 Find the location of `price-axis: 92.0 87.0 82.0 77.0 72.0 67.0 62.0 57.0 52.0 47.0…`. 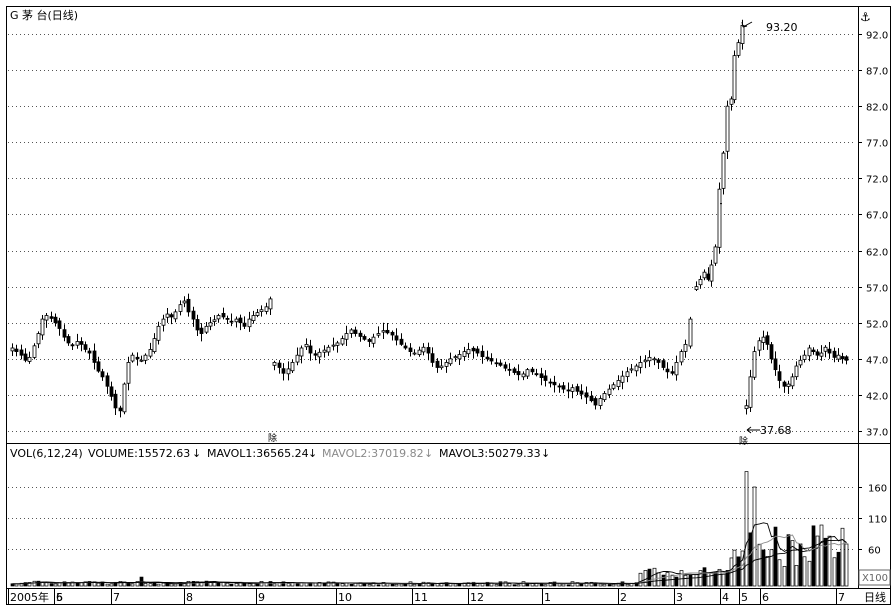

price-axis: 92.0 87.0 82.0 77.0 72.0 67.0 62.0 57.0 52.0 47.0… is located at coordinates (873, 235).